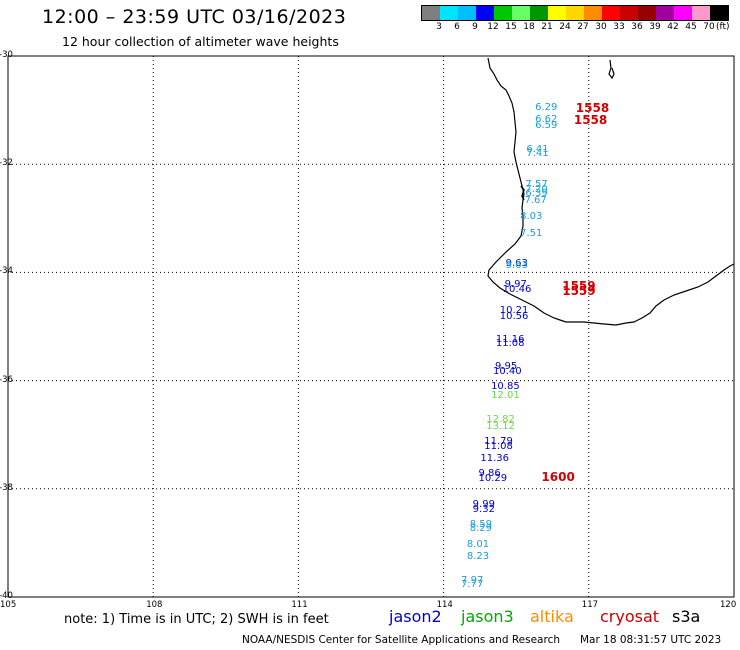 This screenshot has height=650, width=740. What do you see at coordinates (522, 193) in the screenshot?
I see `rottnest-coast-detail` at bounding box center [522, 193].